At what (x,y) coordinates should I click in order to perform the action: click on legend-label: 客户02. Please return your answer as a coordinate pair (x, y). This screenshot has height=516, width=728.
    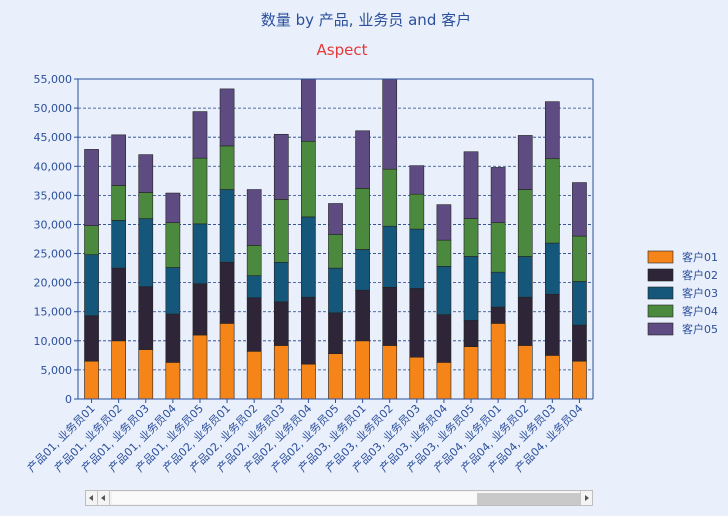
    Looking at the image, I should click on (700, 275).